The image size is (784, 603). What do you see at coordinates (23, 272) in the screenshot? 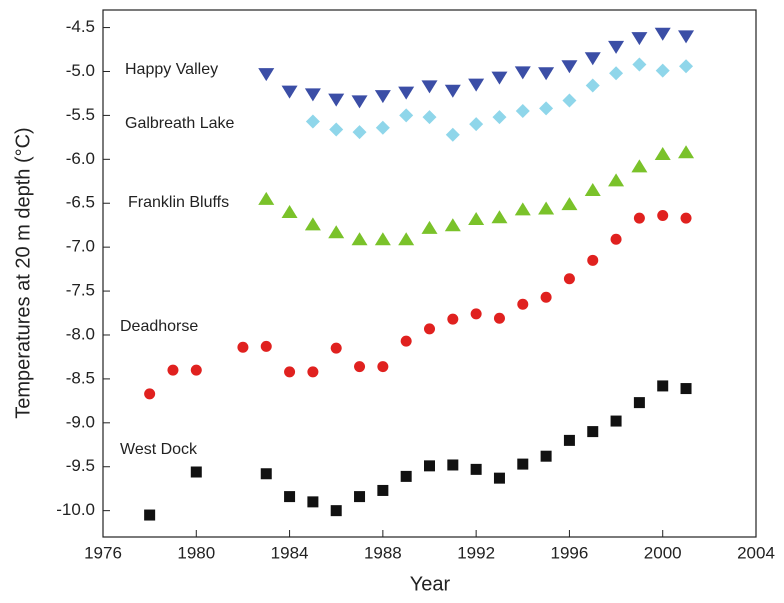
I see `y-axis-title: Temperatures at 20 m depth (°C)` at bounding box center [23, 272].